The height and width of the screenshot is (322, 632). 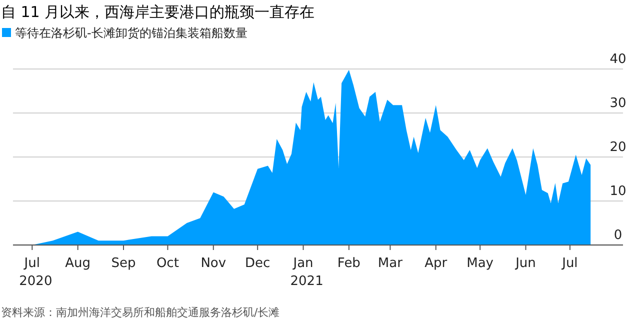 I want to click on y-tick-label: 40, so click(x=618, y=59).